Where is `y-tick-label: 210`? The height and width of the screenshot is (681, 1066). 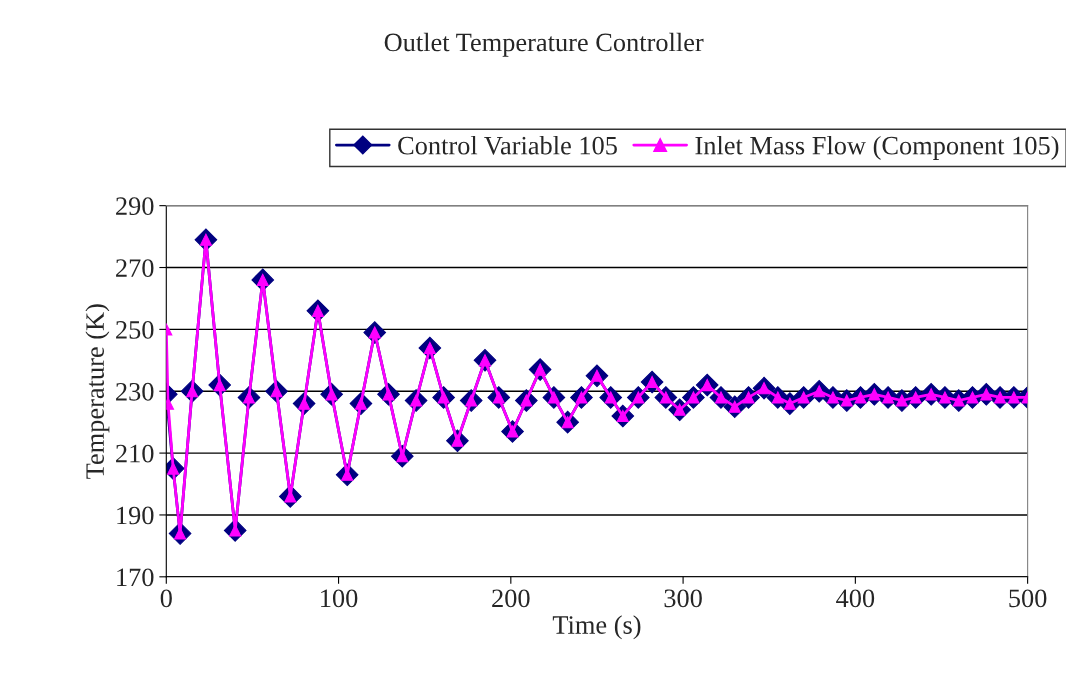 y-tick-label: 210 is located at coordinates (135, 453).